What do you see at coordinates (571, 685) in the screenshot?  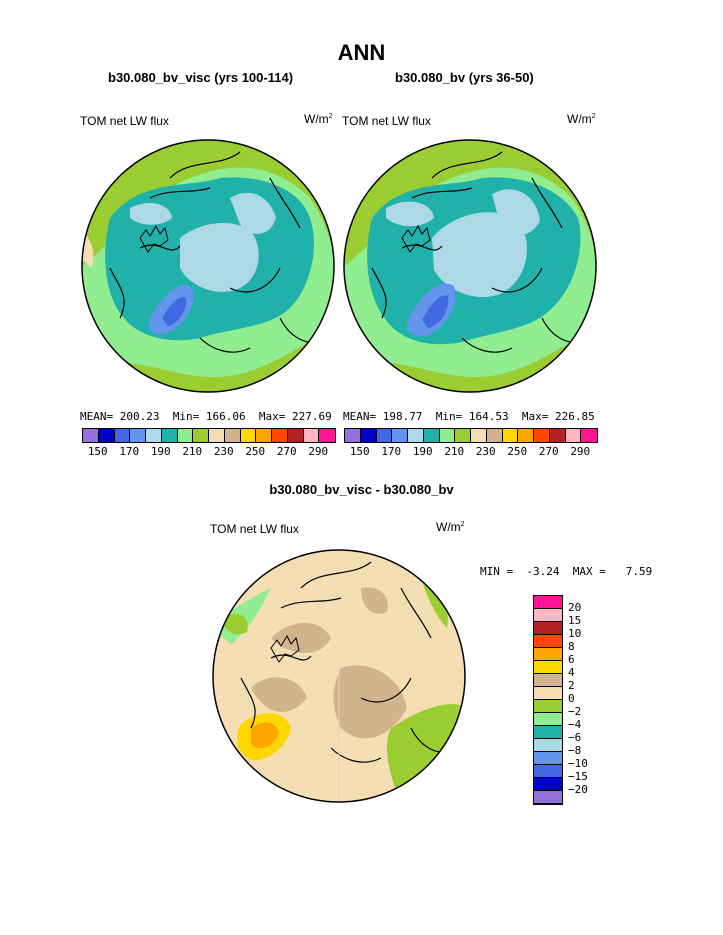 I see `colorbar-tick-label: 2` at bounding box center [571, 685].